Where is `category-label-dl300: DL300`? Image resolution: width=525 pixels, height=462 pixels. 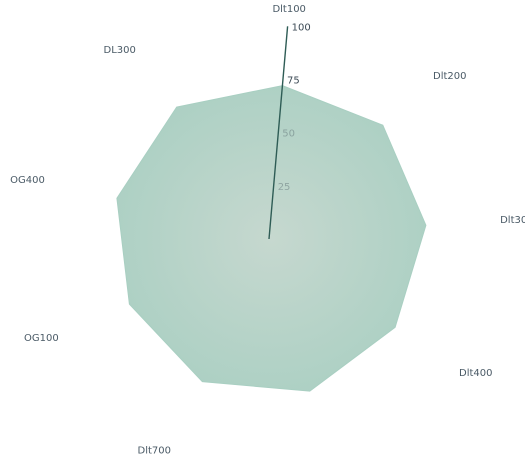
category-label-dl300: DL300 is located at coordinates (120, 50).